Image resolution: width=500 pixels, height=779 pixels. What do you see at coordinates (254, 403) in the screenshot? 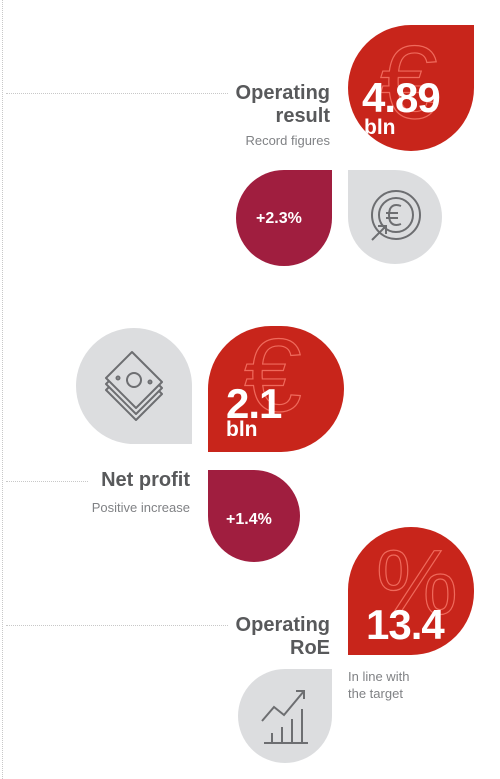
I see `net-profit-value: 2.1` at bounding box center [254, 403].